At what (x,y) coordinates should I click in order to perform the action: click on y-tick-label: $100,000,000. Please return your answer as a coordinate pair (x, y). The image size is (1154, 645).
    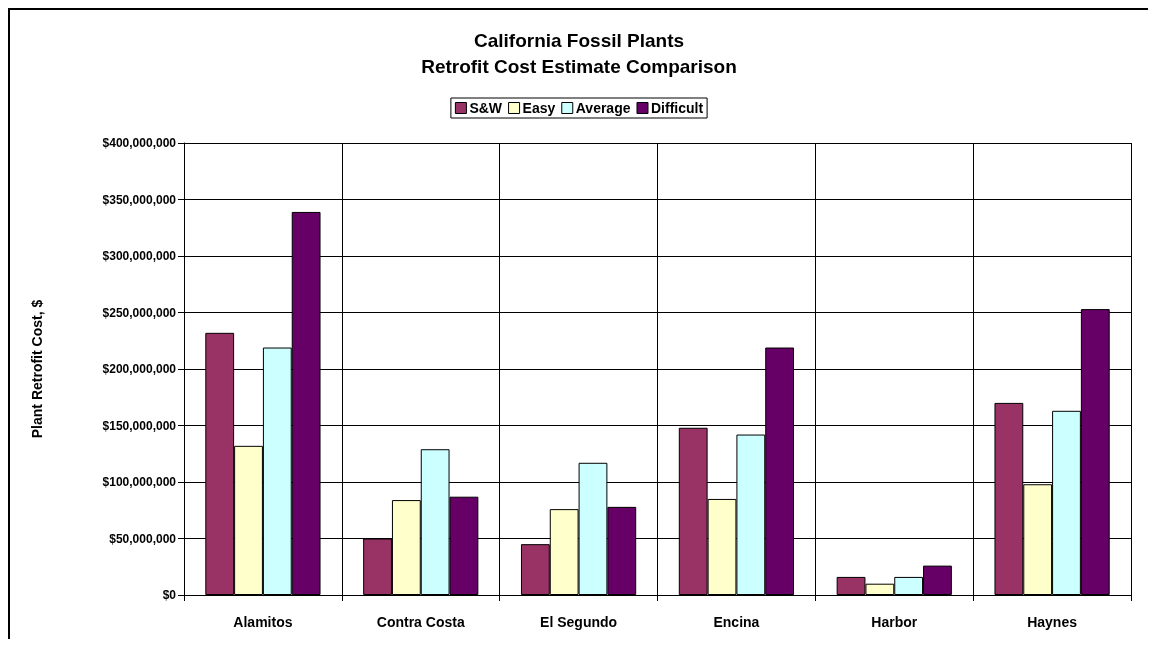
    Looking at the image, I should click on (139, 482).